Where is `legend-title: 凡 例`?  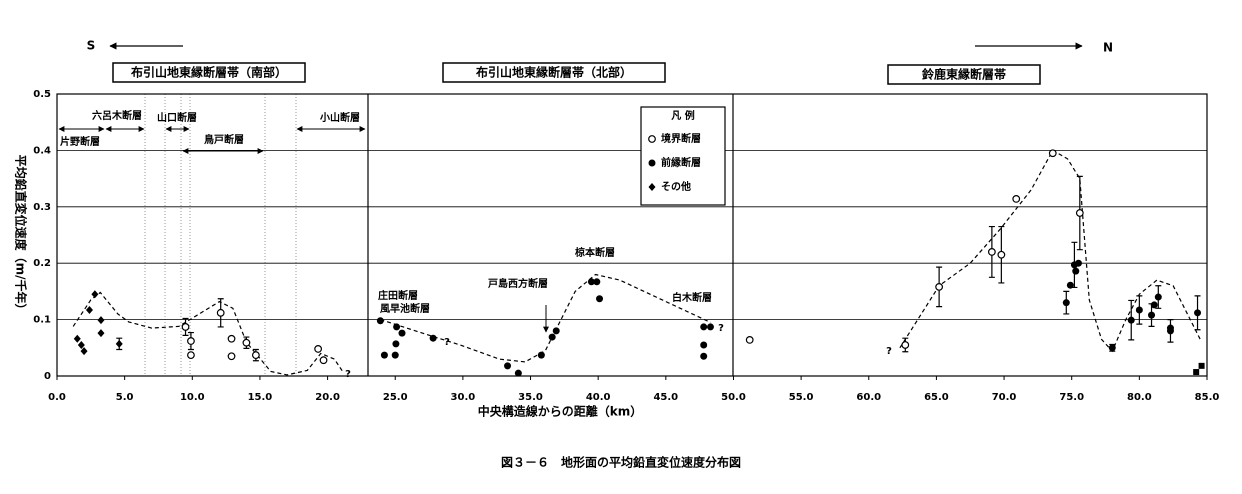
legend-title: 凡 例 is located at coordinates (682, 115).